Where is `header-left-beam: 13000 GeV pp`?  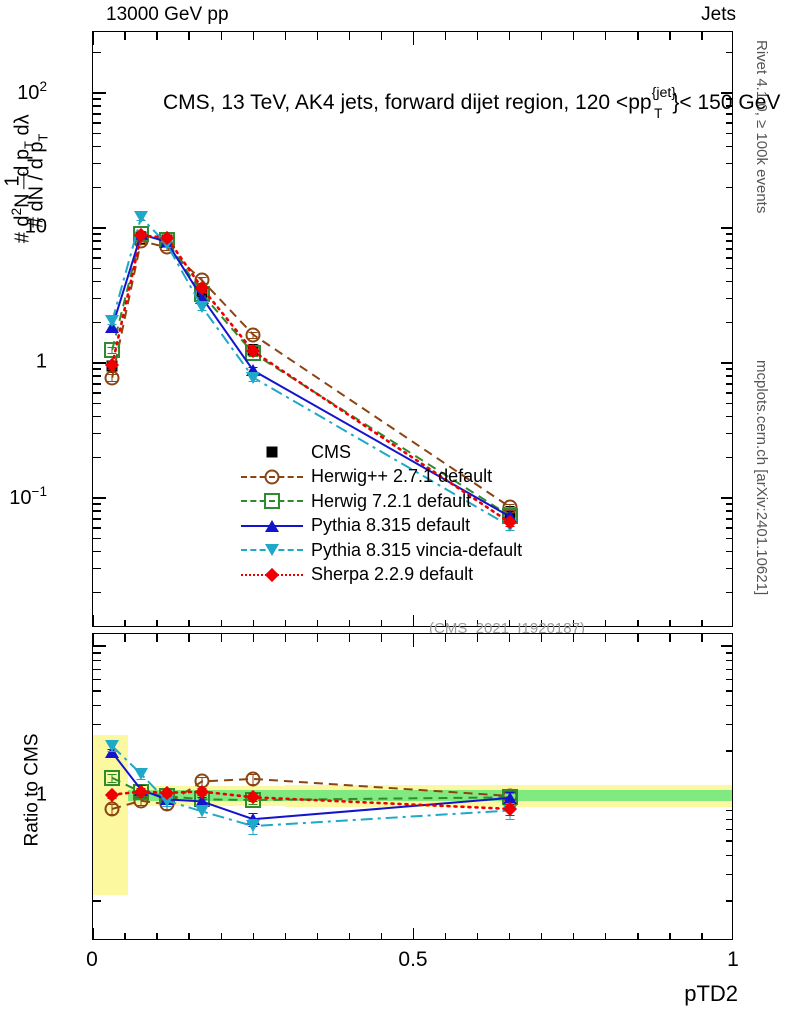 header-left-beam: 13000 GeV pp is located at coordinates (167, 14).